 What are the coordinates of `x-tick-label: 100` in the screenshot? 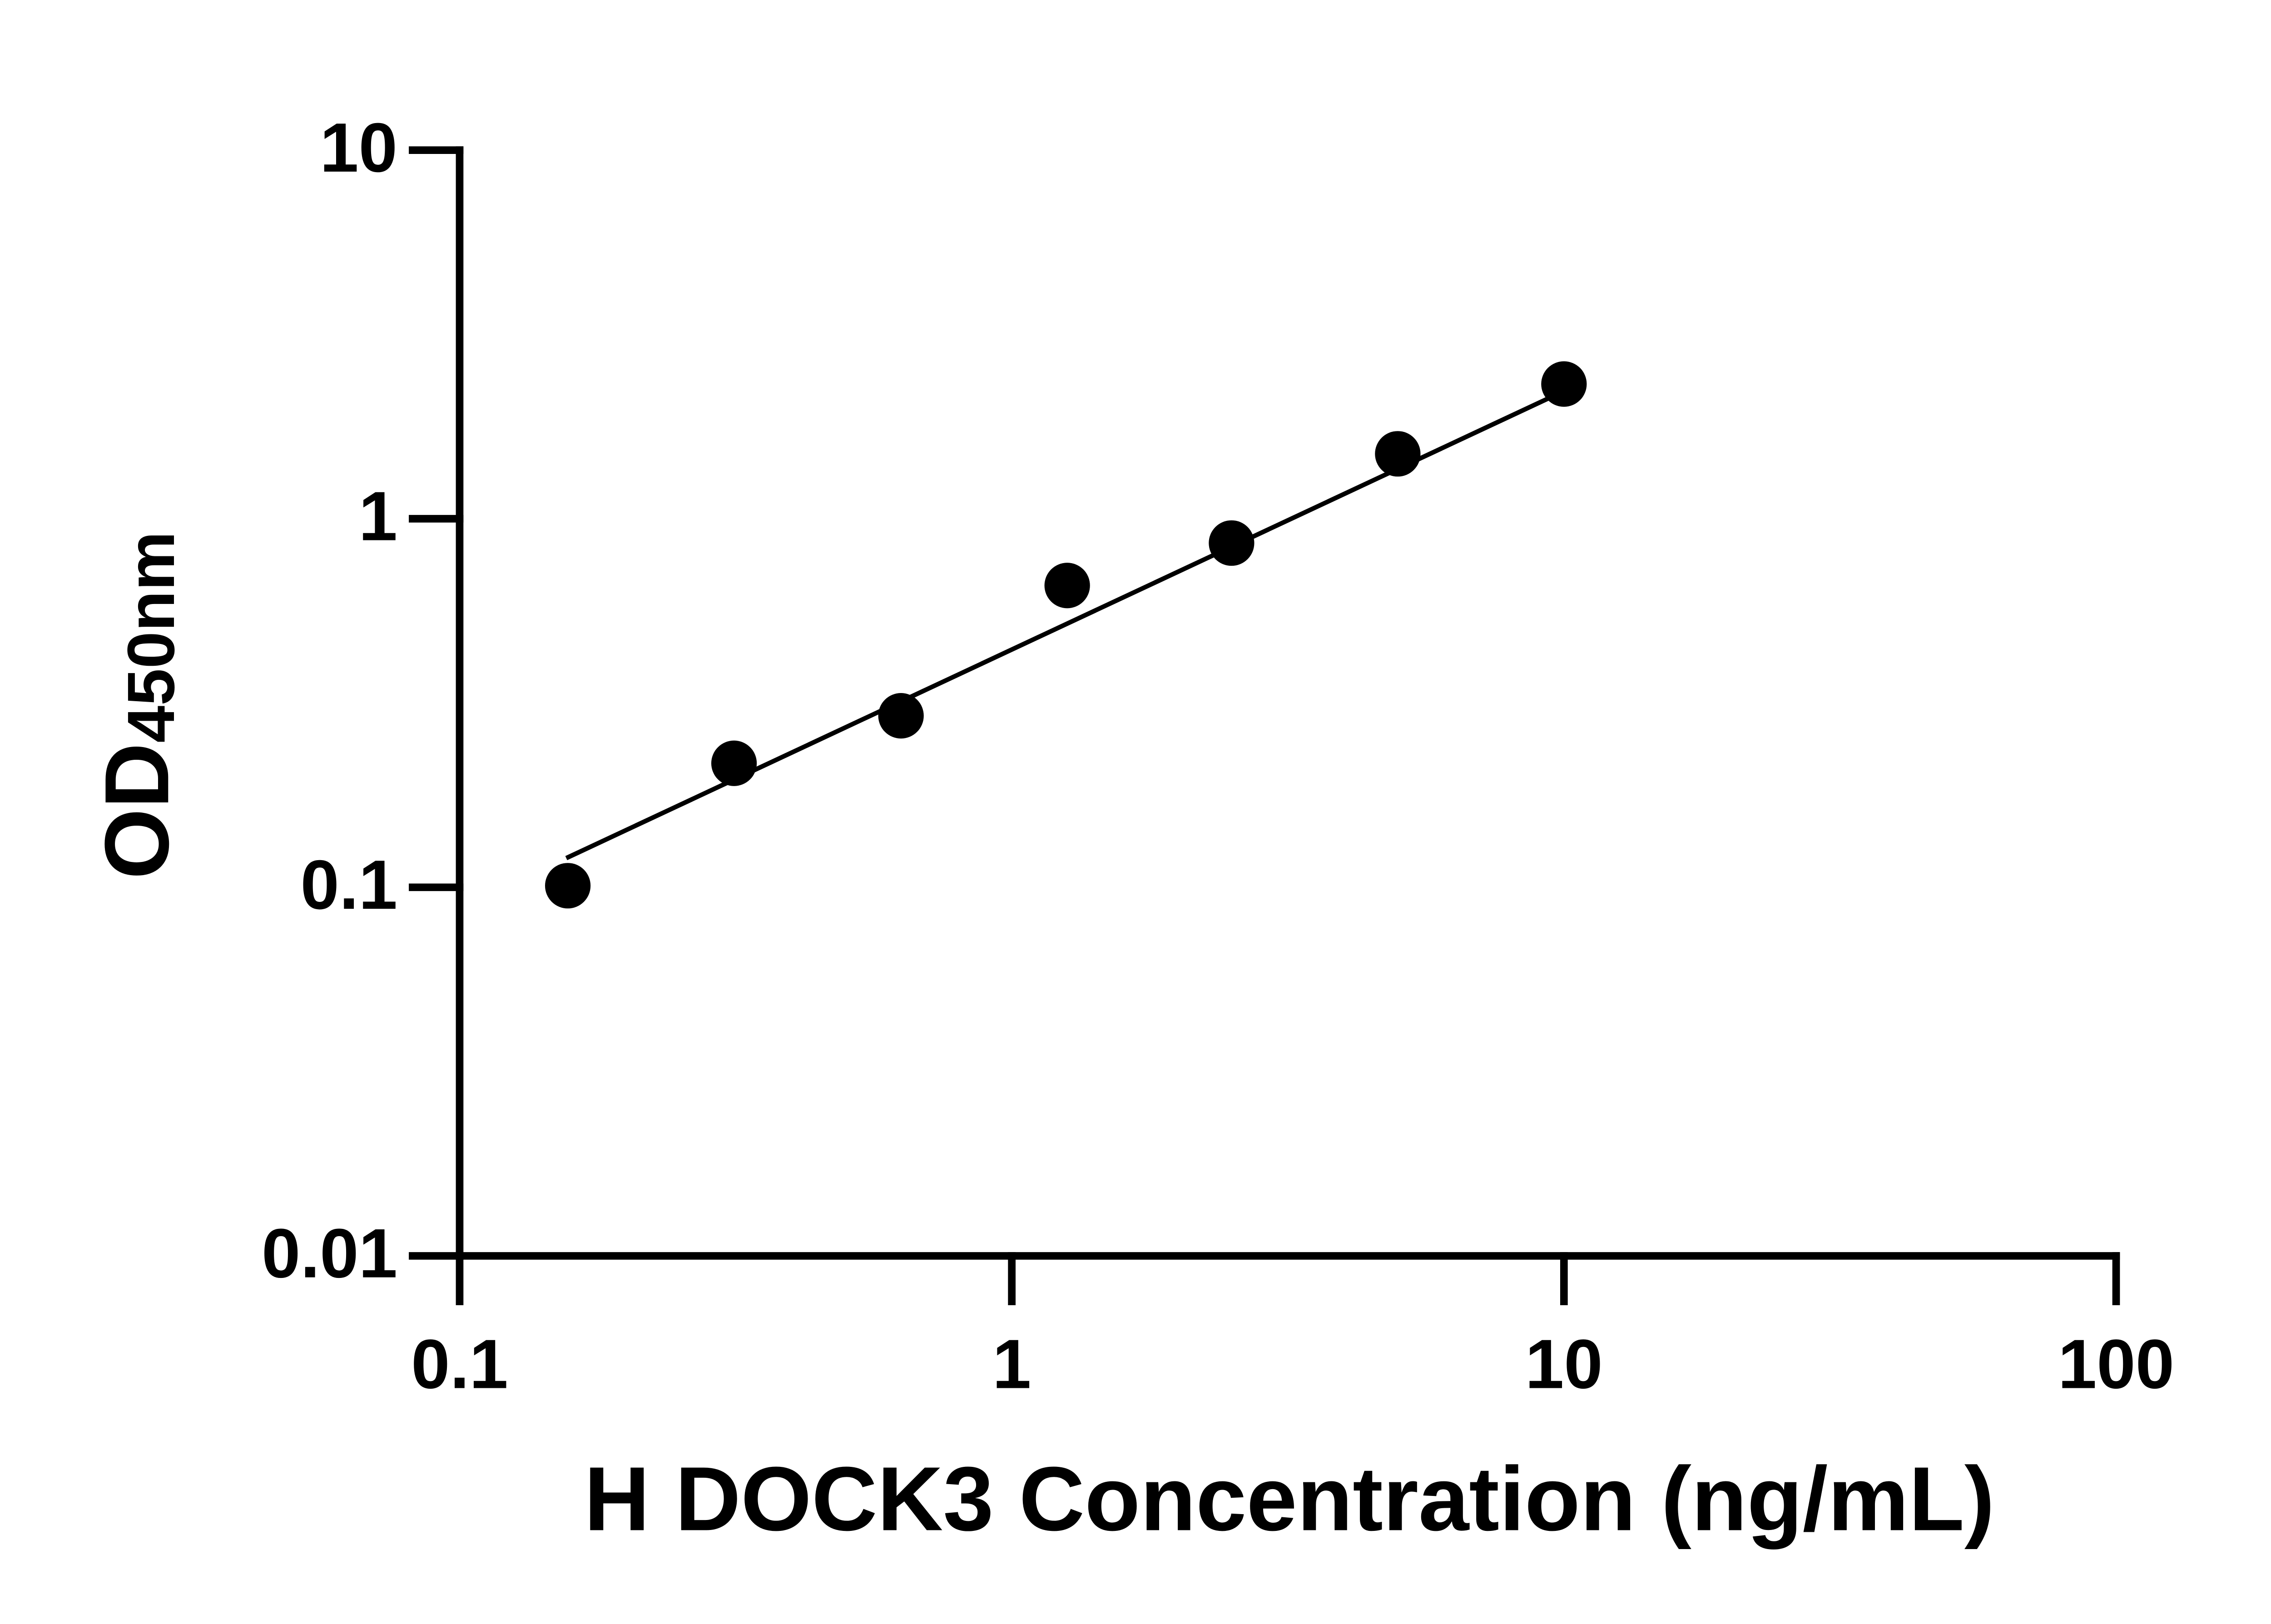 It's located at (2116, 1364).